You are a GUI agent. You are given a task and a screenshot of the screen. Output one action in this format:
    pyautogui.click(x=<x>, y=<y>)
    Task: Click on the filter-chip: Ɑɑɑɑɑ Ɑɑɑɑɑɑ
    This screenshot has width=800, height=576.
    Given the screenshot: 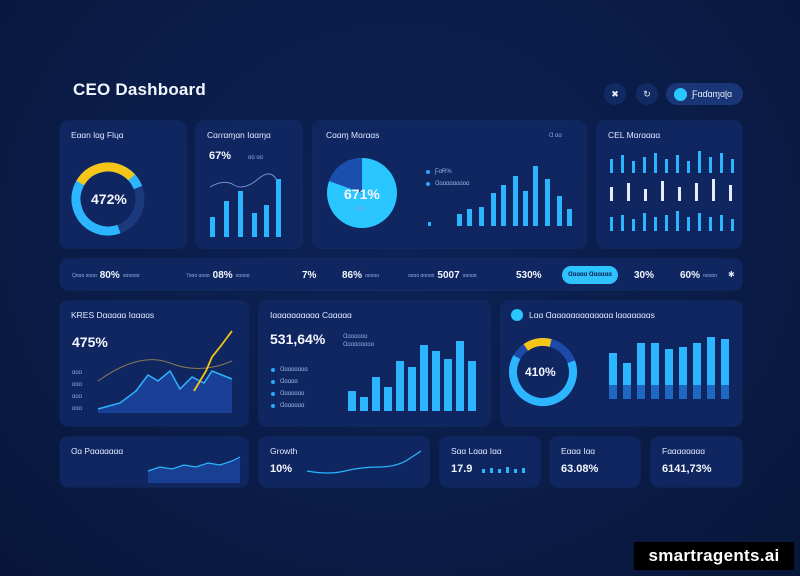 What is the action you would take?
    pyautogui.click(x=590, y=275)
    